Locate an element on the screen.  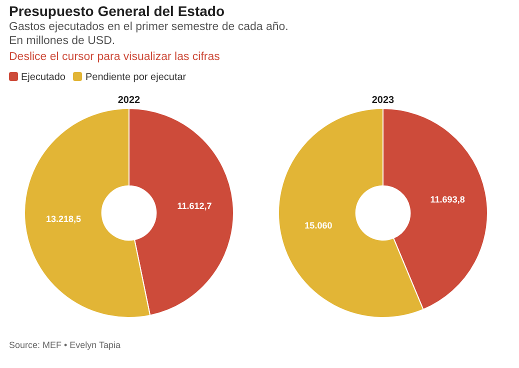
slice-label: 2022 is located at coordinates (129, 100).